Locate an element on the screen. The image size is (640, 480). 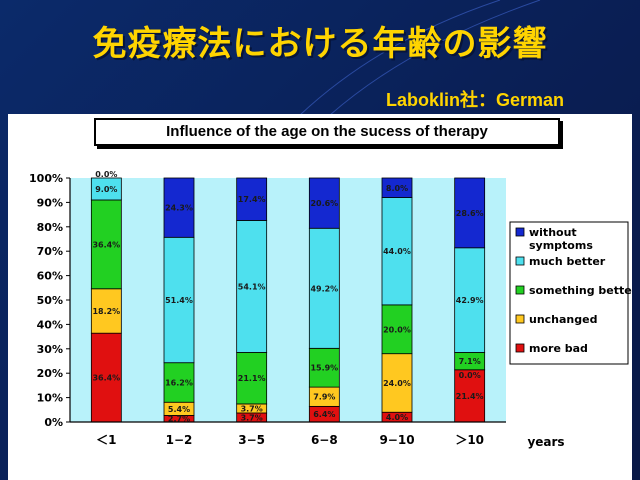
data-label: 21.1% is located at coordinates (252, 378).